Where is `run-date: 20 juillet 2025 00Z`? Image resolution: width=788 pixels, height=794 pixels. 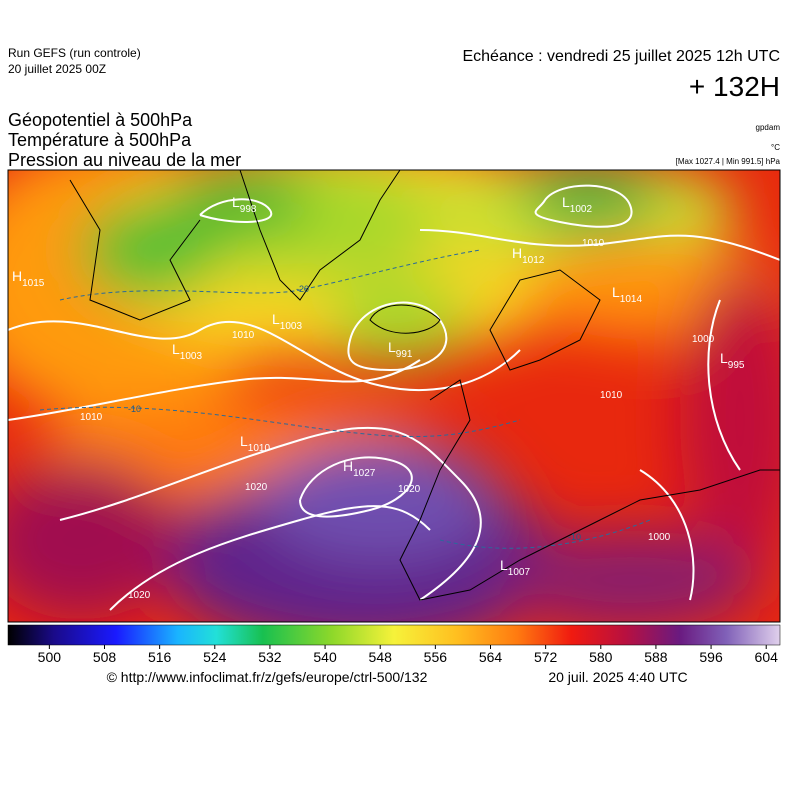 run-date: 20 juillet 2025 00Z is located at coordinates (57, 69).